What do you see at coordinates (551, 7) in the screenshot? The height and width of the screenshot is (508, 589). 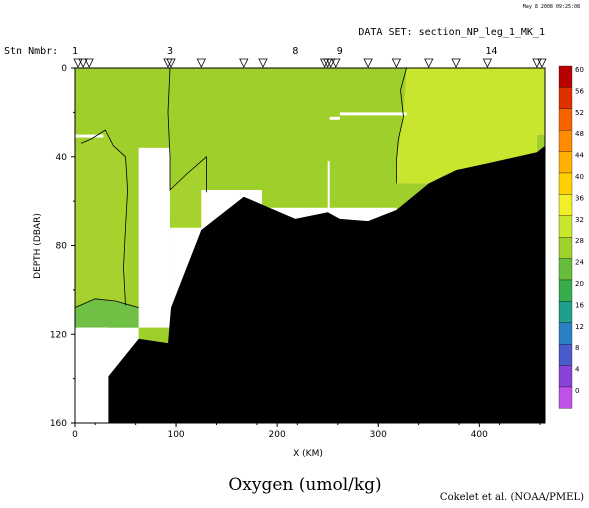 I see `plot-timestamp: May 8 2008 09:25:08` at bounding box center [551, 7].